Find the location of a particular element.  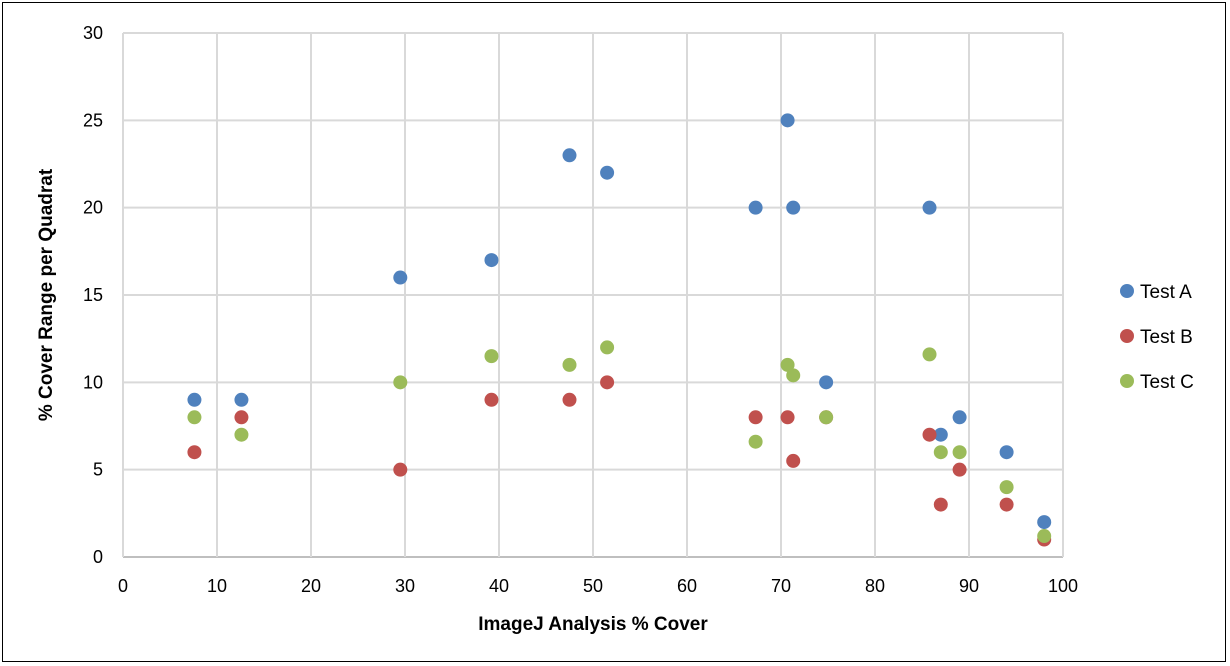

x-tick-label: 80 is located at coordinates (875, 586).